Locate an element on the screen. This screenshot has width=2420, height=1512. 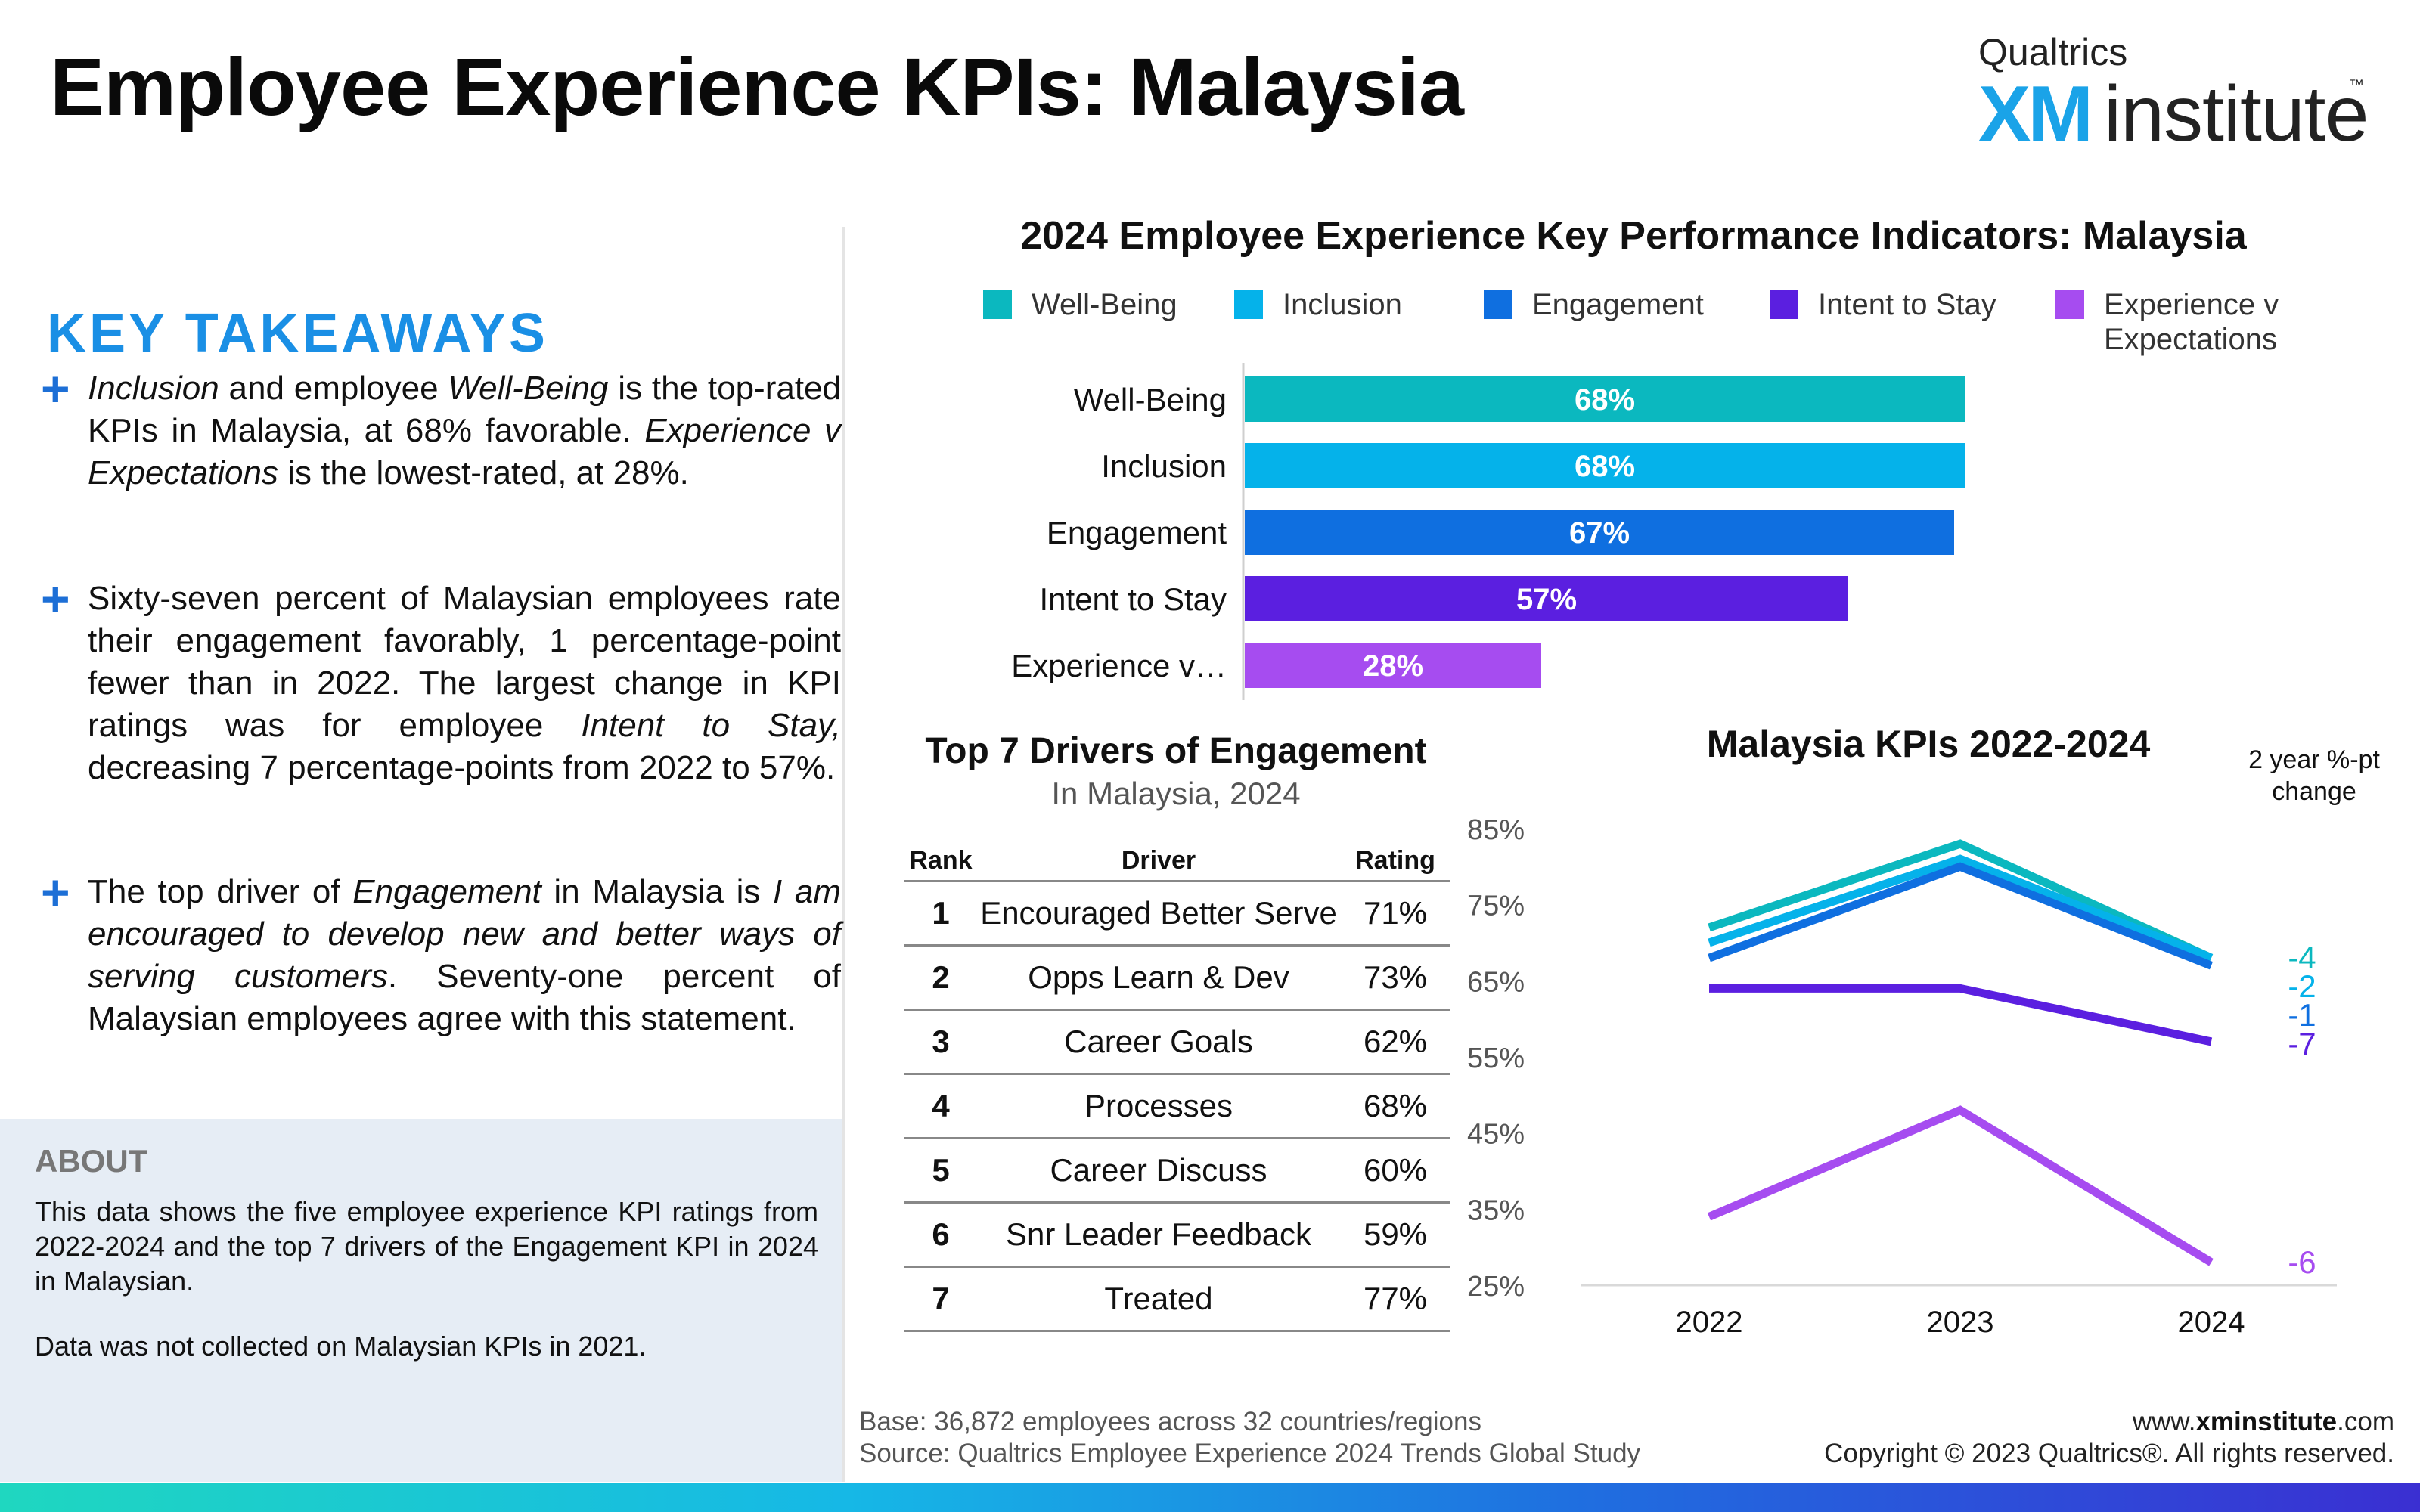
logo-qualtrics-text: Qualtrics is located at coordinates (2053, 52).